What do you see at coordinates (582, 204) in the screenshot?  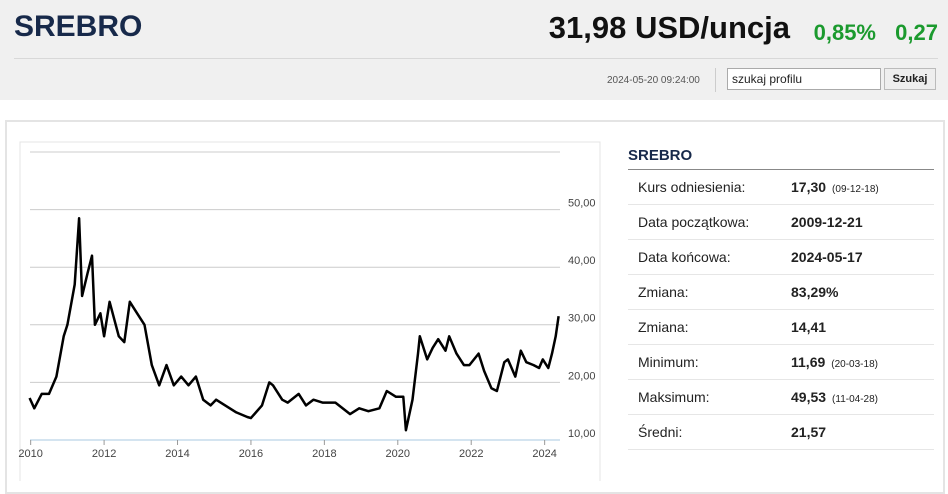 I see `y-tick-label: 50,00` at bounding box center [582, 204].